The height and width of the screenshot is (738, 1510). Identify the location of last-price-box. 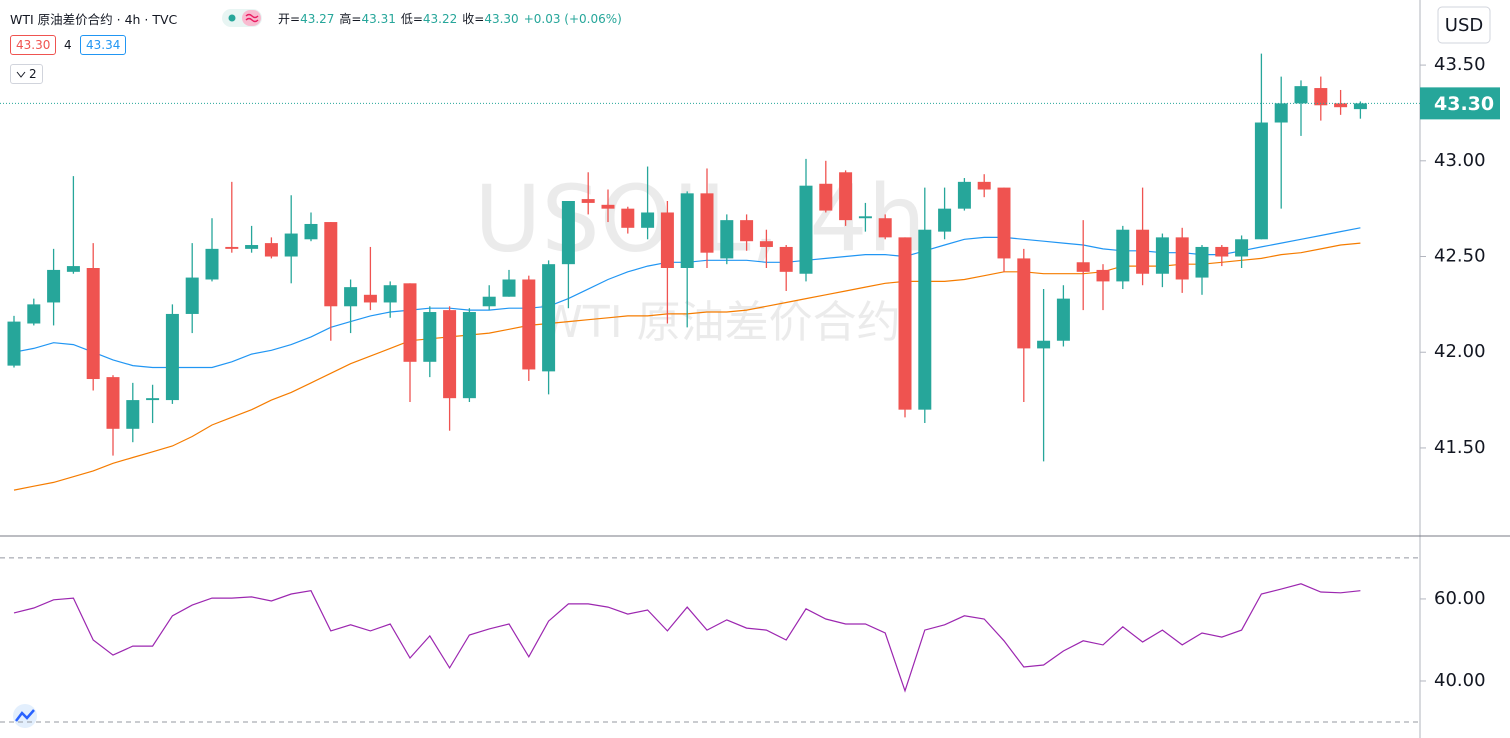
(1460, 103).